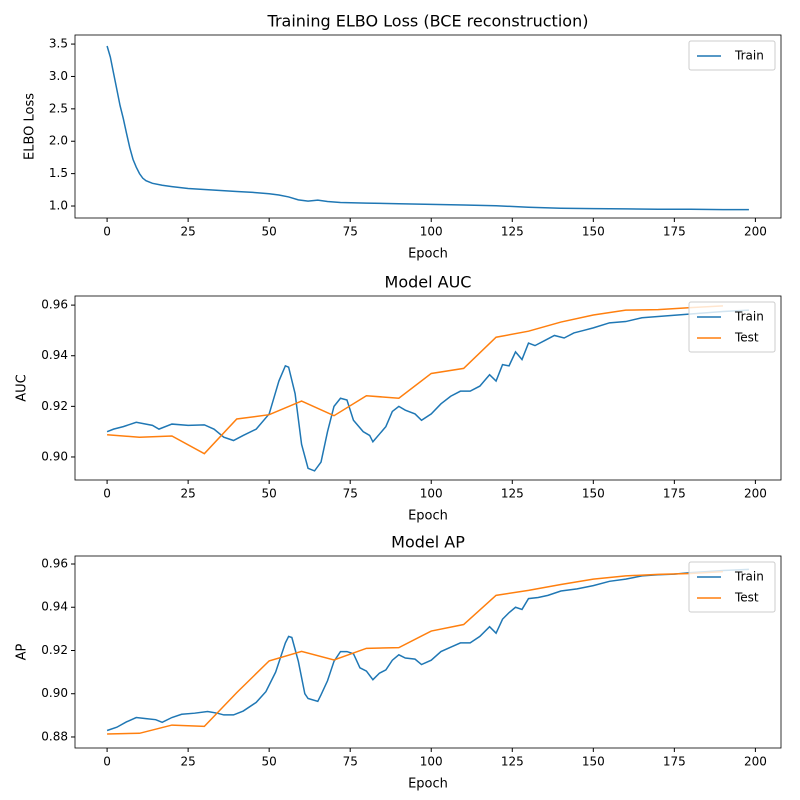  I want to click on y-tick-label: 2.0, so click(58, 141).